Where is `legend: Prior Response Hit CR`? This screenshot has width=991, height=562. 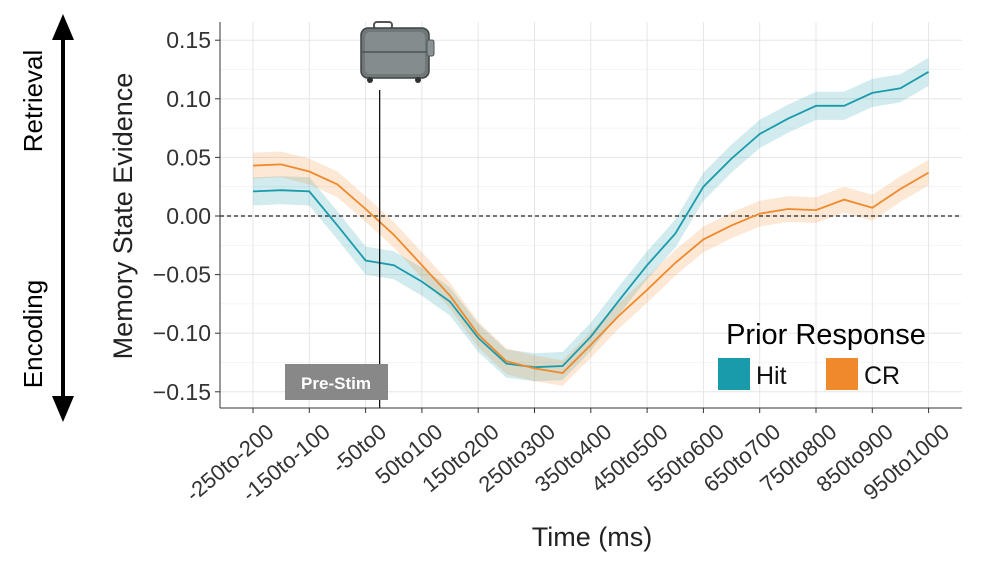 legend: Prior Response Hit CR is located at coordinates (822, 354).